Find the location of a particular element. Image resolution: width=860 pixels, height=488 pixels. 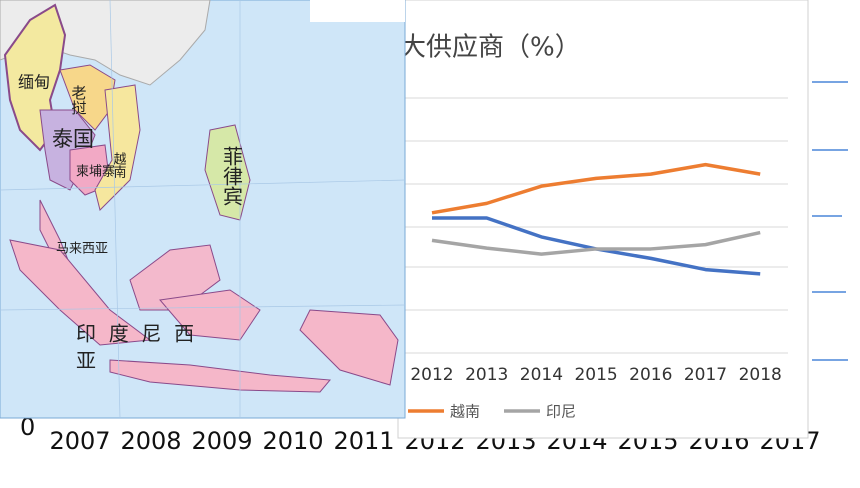

map-corner is located at coordinates (202, 11).